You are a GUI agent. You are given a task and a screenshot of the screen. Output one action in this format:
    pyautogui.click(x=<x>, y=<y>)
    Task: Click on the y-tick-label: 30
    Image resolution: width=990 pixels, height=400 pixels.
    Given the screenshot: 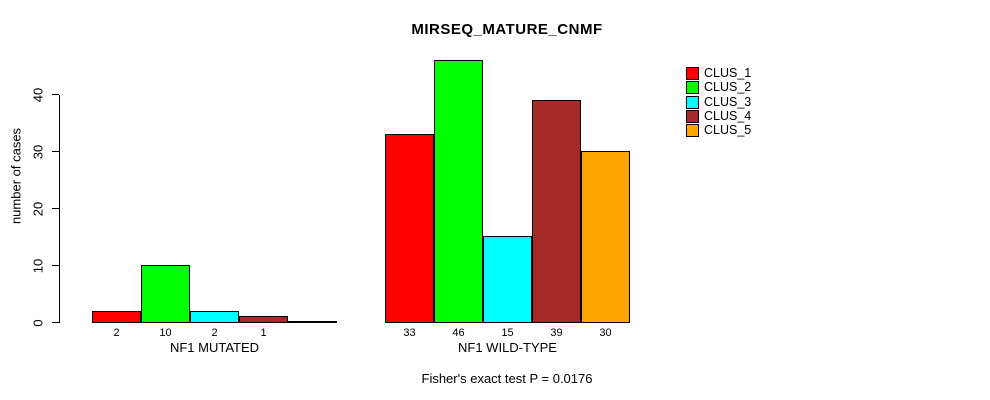 What is the action you would take?
    pyautogui.click(x=38, y=152)
    